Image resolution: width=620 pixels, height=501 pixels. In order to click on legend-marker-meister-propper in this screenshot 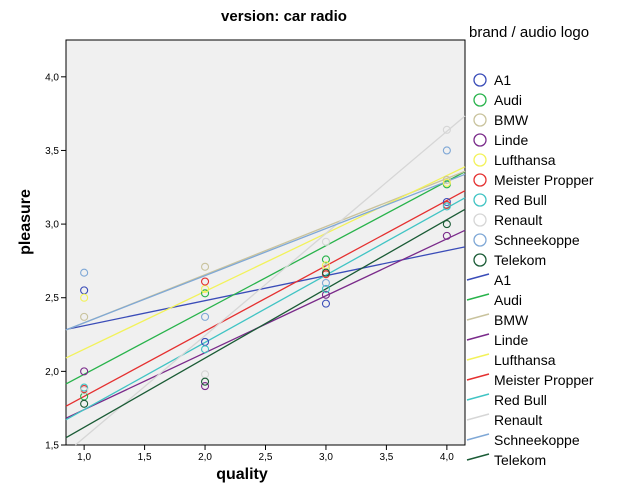, I will do `click(480, 180)`.